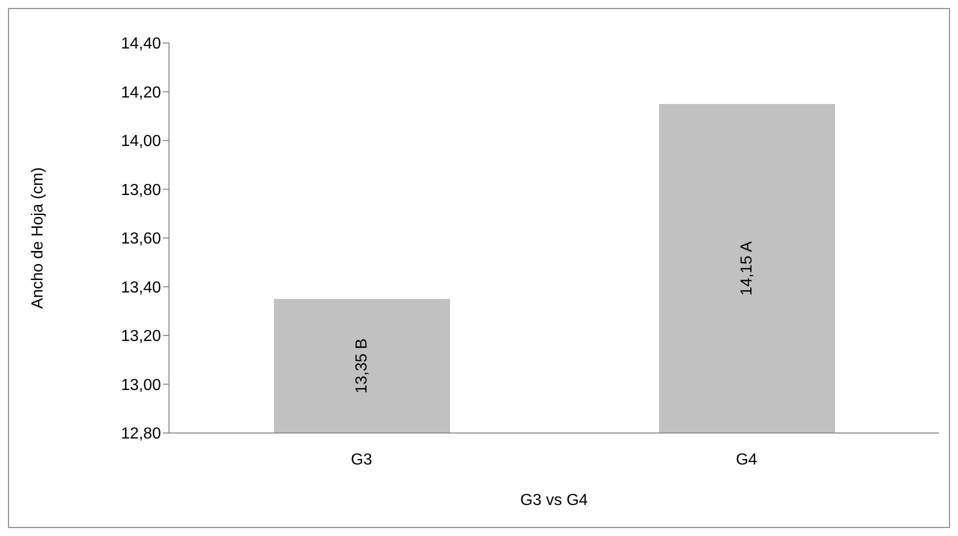  I want to click on y-tick-label: 12,80, so click(141, 434).